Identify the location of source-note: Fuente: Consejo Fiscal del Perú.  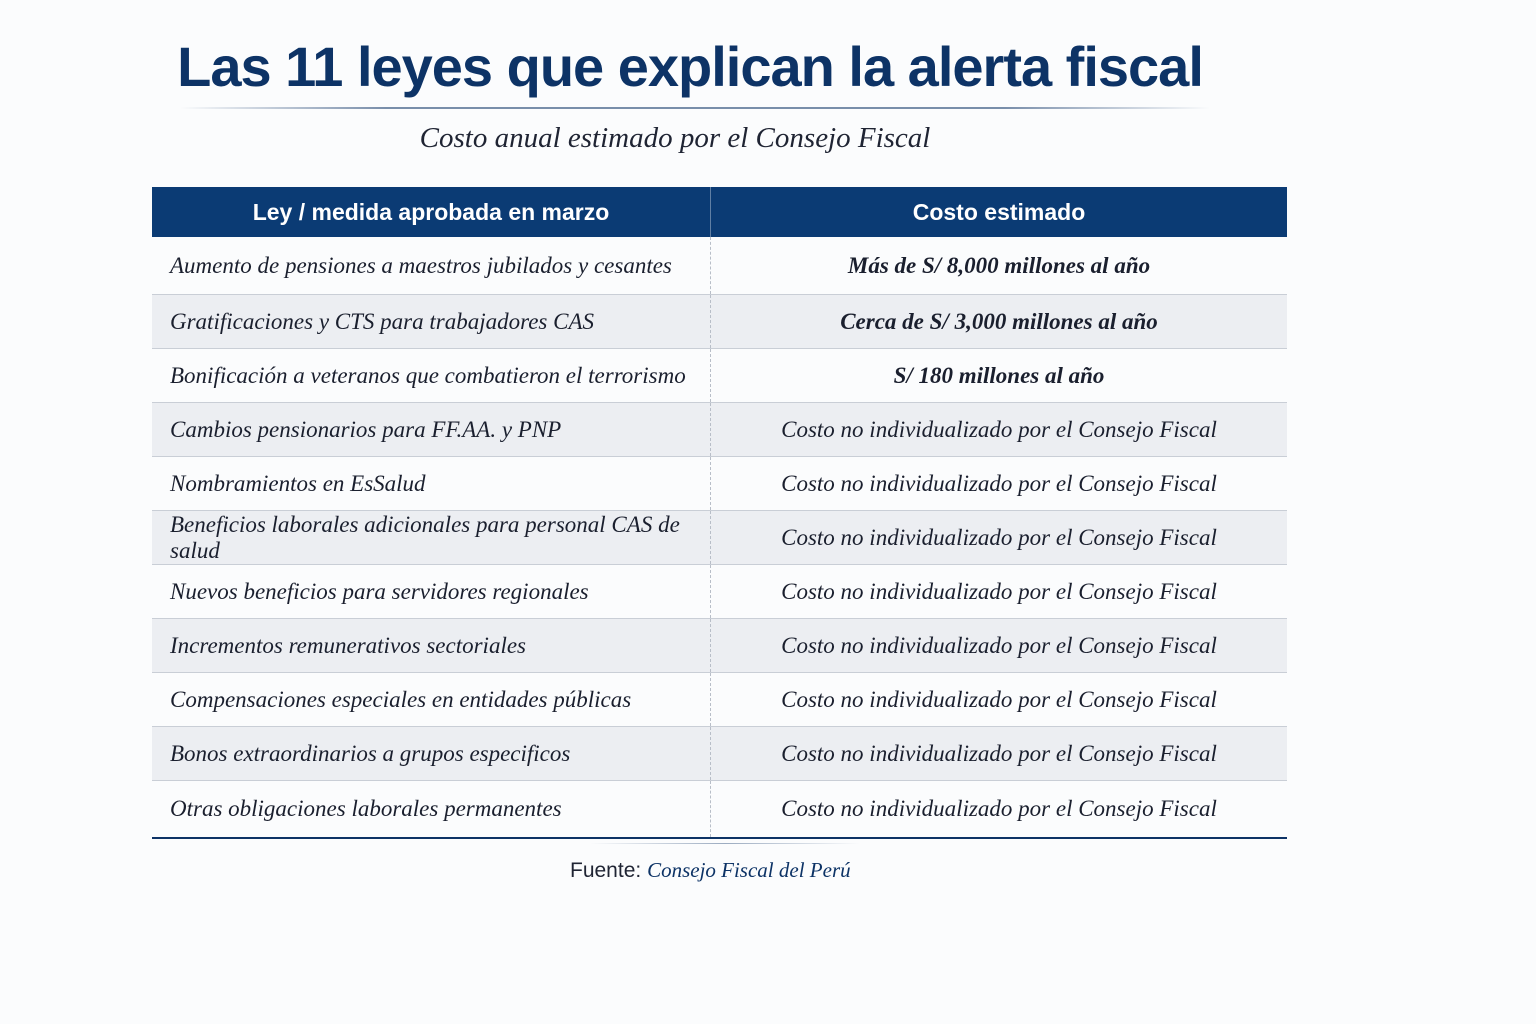
(710, 870).